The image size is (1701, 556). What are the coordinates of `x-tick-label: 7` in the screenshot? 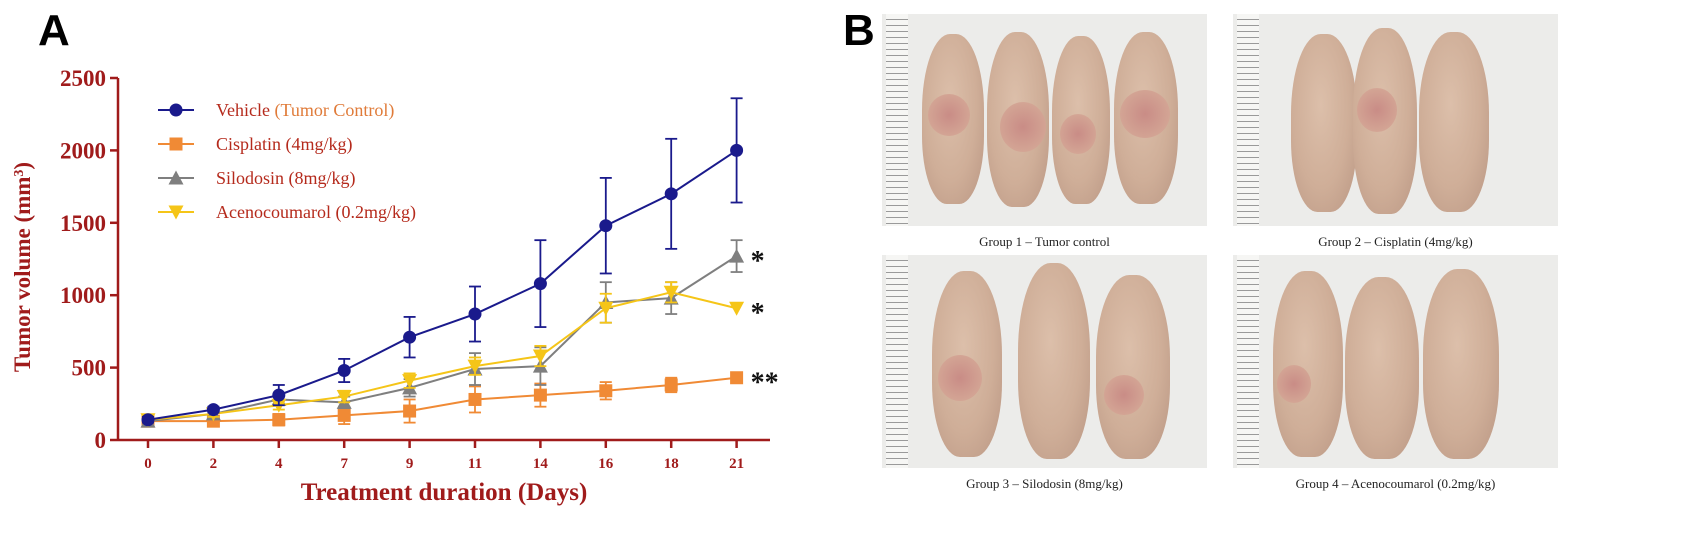 It's located at (344, 464).